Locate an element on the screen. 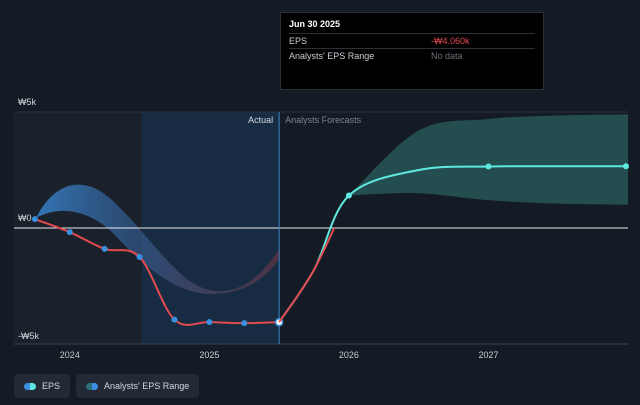 The image size is (640, 405). tooltip-range-value: No data is located at coordinates (447, 56).